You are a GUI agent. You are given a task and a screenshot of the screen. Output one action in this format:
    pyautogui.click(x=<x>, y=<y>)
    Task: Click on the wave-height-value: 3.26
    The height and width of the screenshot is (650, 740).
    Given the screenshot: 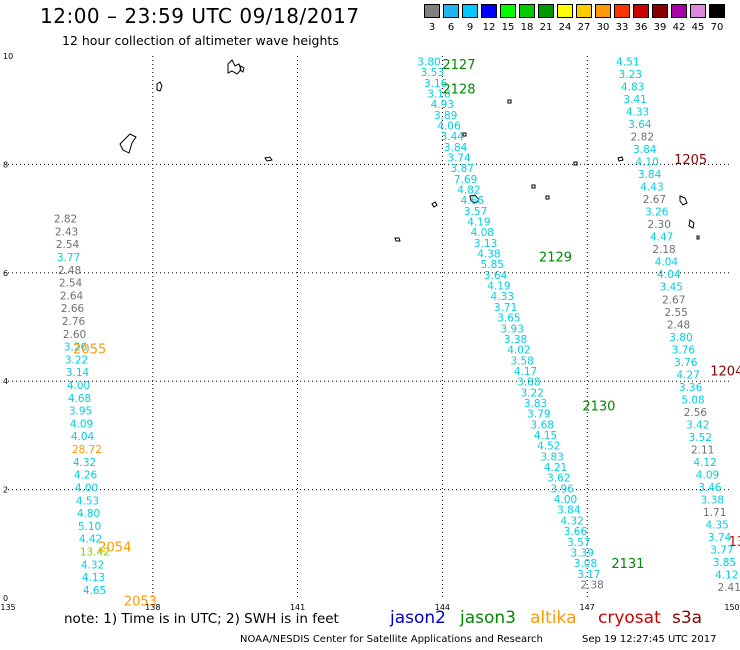 What is the action you would take?
    pyautogui.click(x=657, y=213)
    